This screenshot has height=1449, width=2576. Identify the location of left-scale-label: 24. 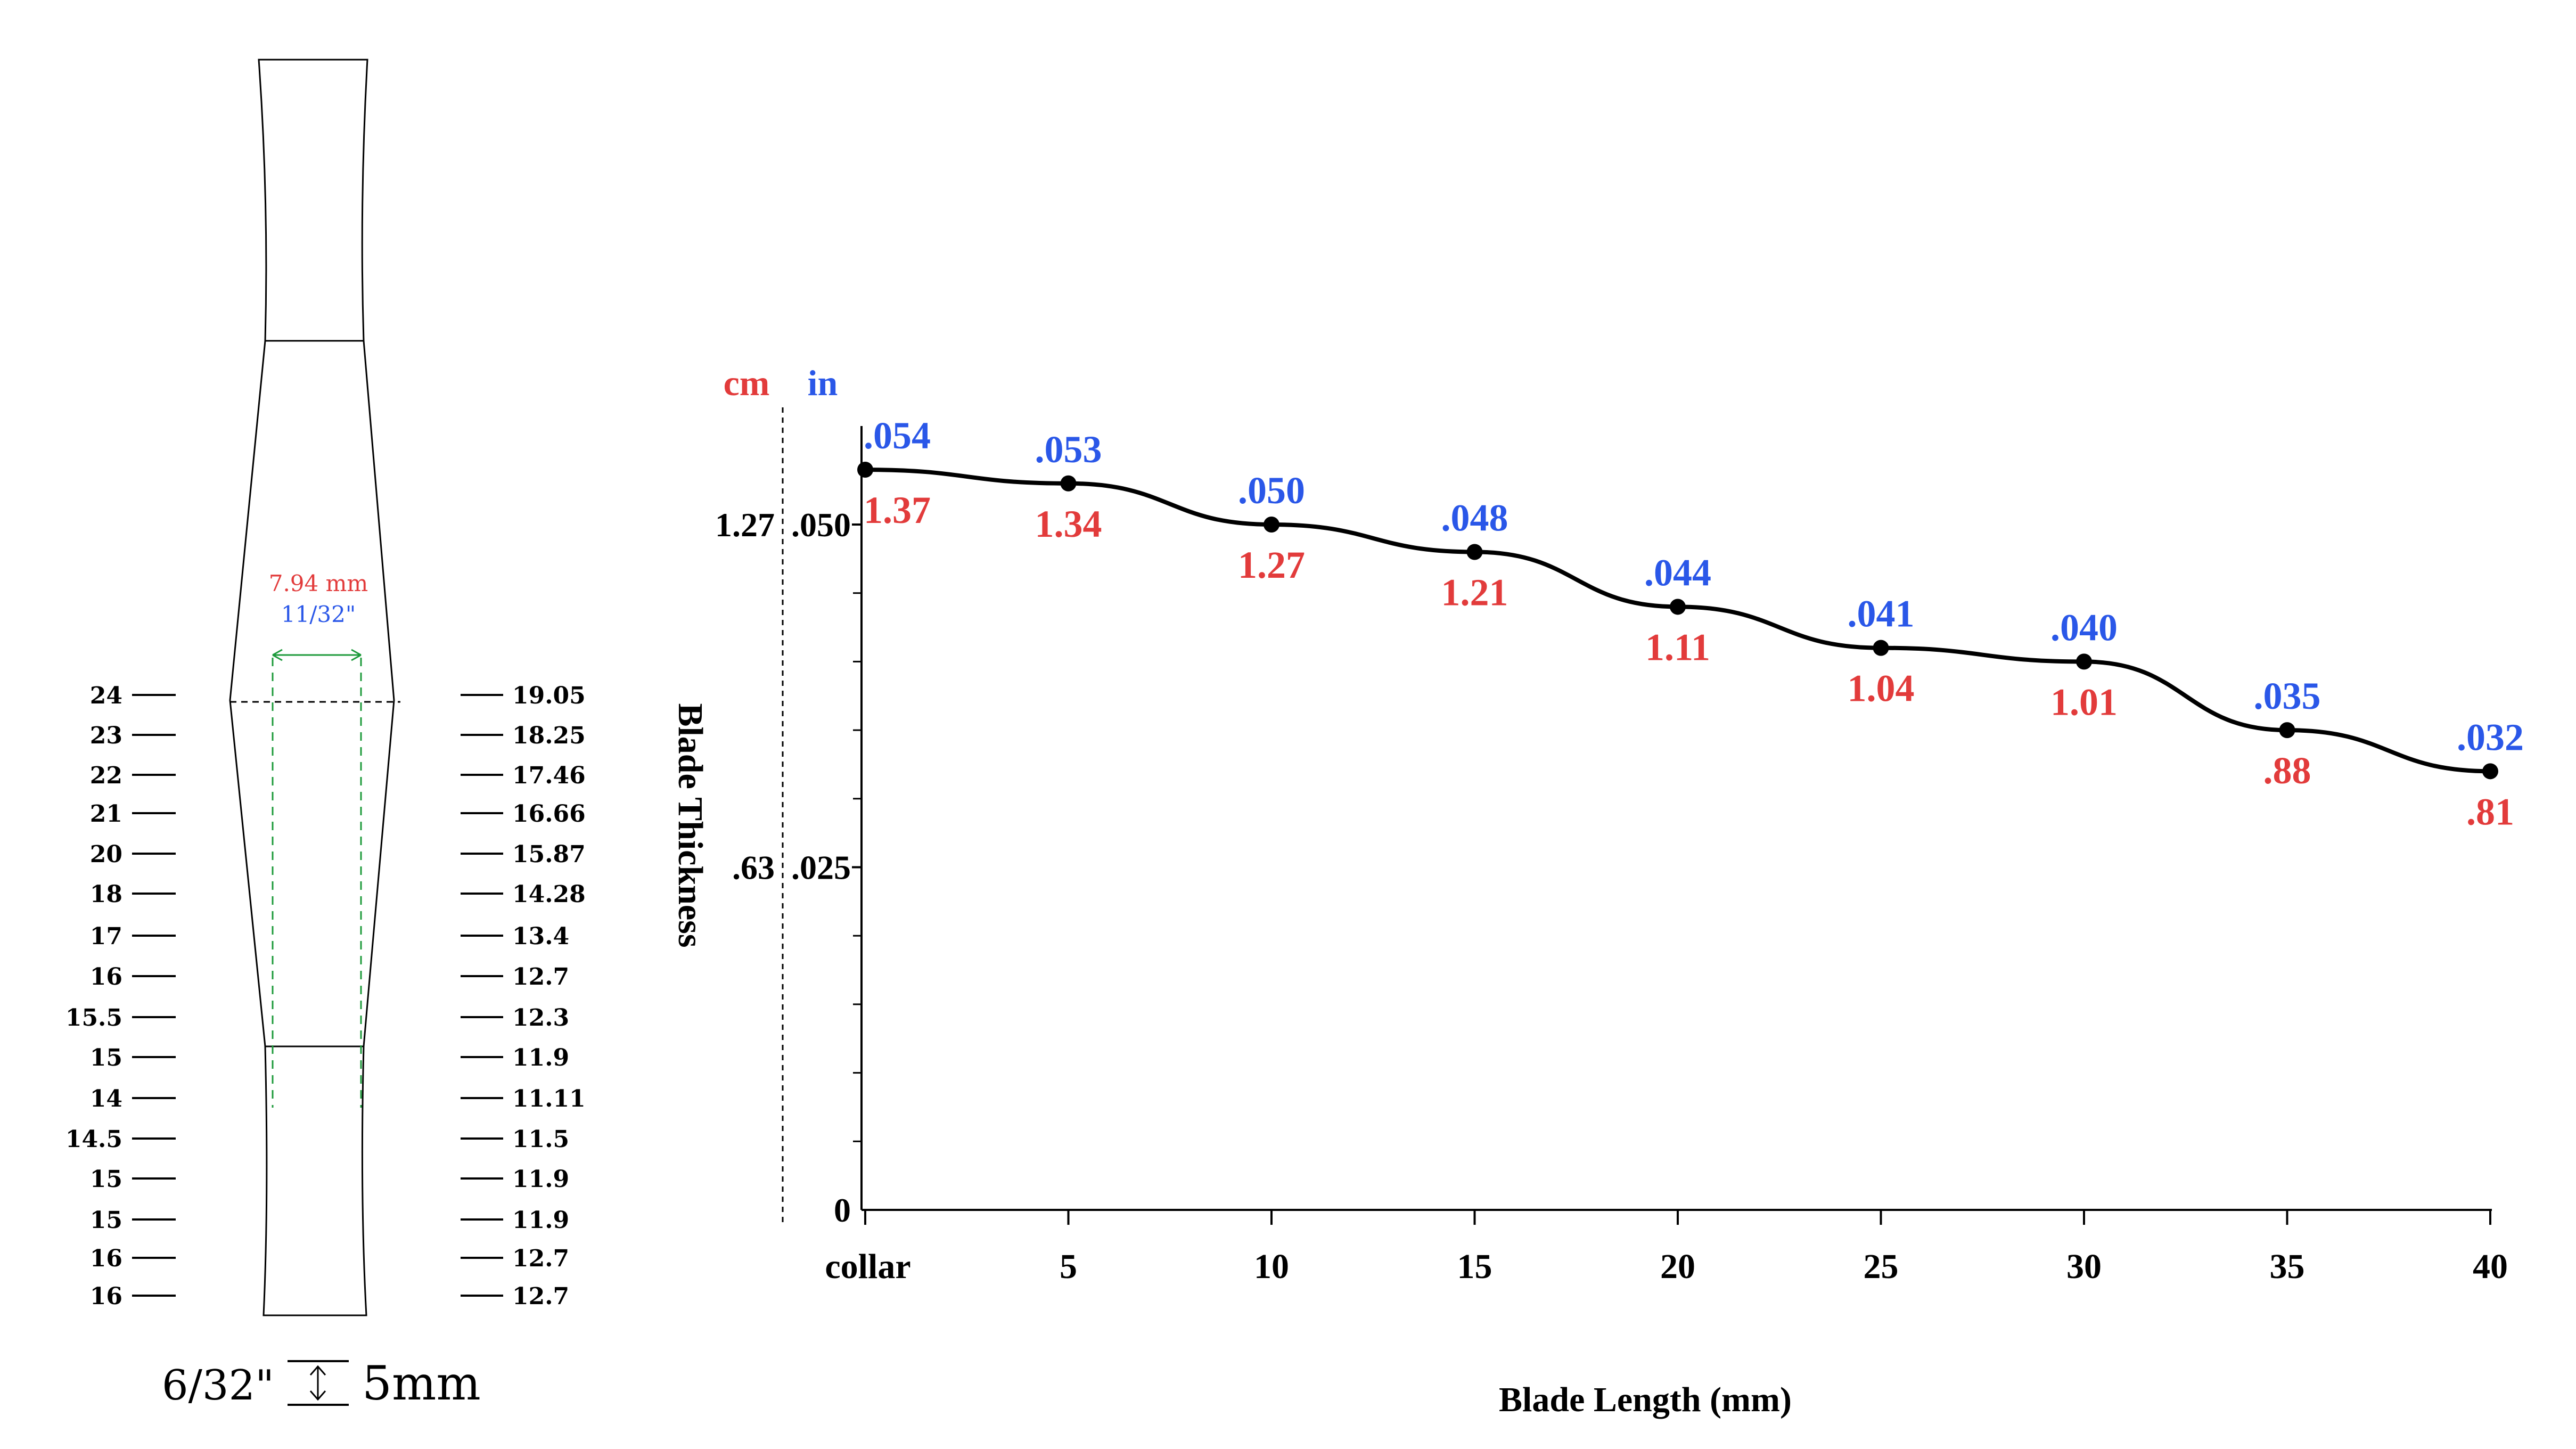
(106, 695).